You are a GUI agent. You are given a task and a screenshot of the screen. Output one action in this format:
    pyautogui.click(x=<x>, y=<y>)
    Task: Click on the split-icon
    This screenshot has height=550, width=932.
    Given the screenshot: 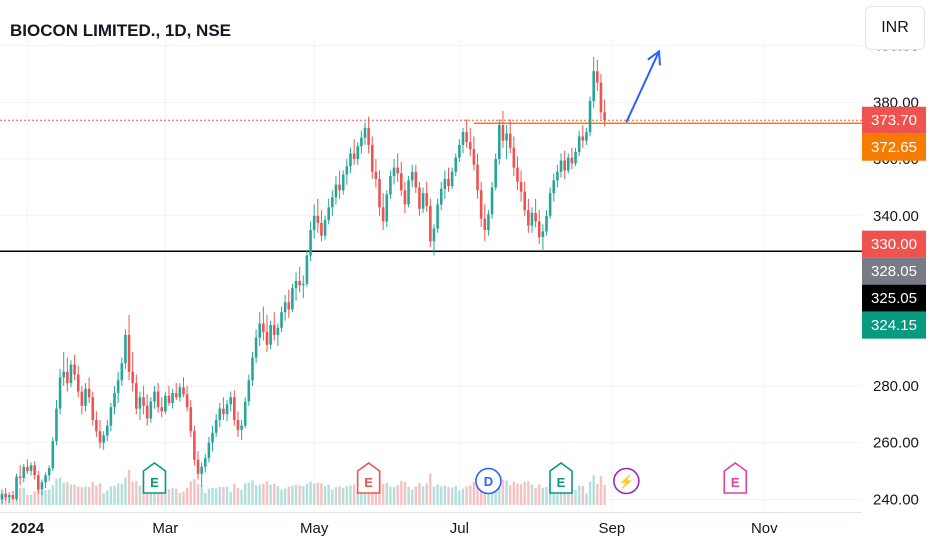 What is the action you would take?
    pyautogui.click(x=626, y=481)
    